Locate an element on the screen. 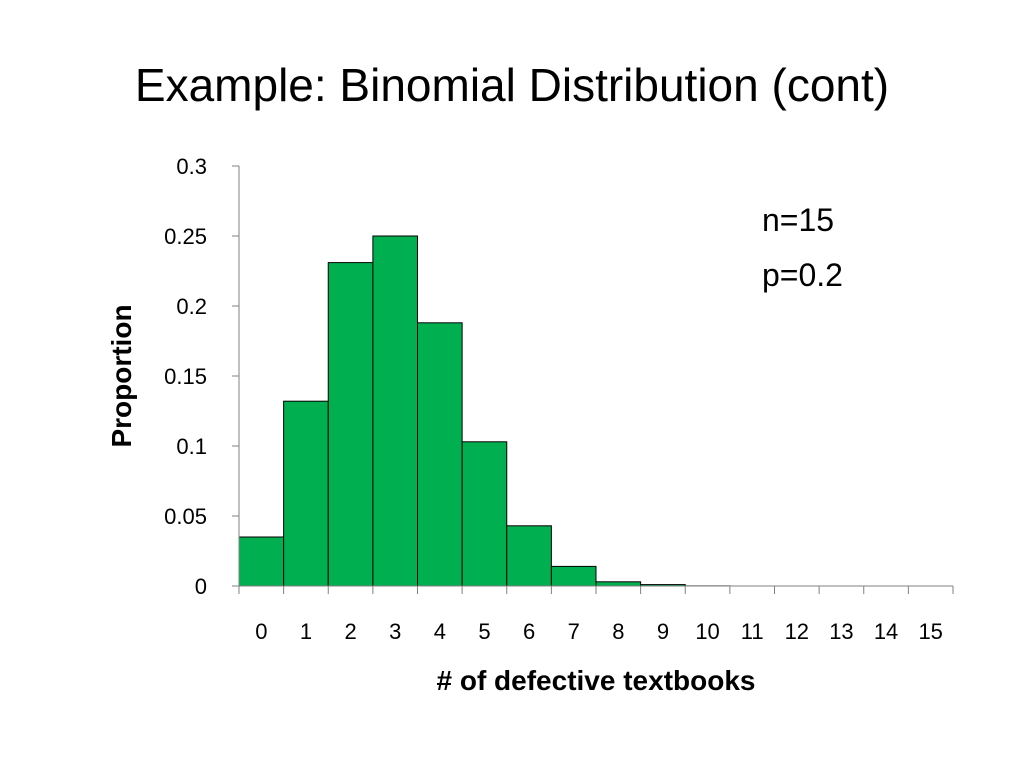 This screenshot has width=1024, height=768. y-tick-label: 0.05 is located at coordinates (185, 516).